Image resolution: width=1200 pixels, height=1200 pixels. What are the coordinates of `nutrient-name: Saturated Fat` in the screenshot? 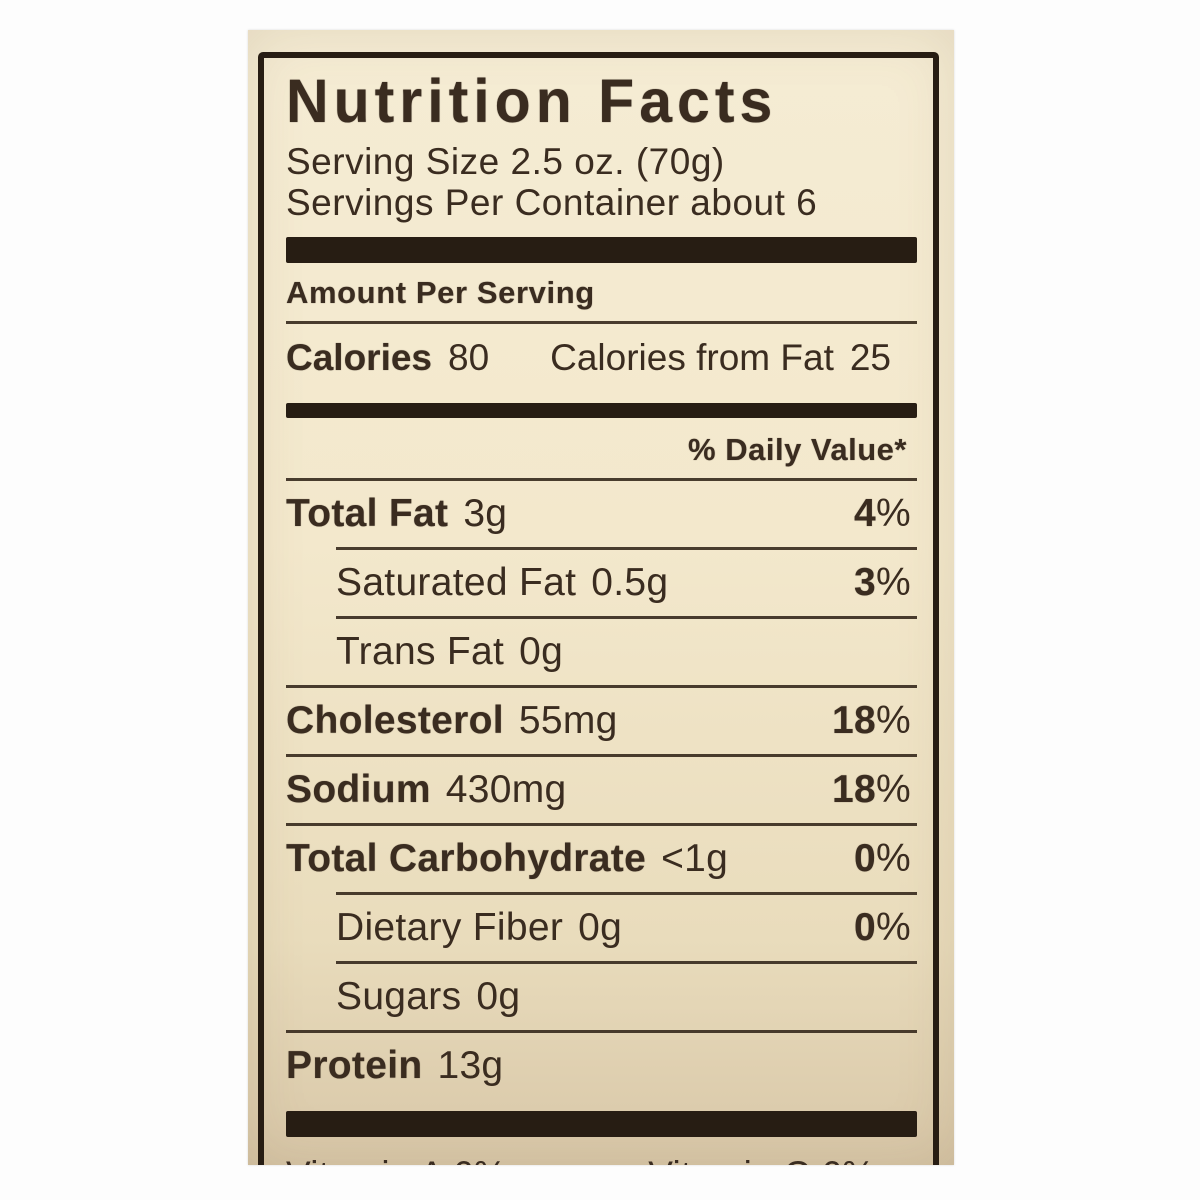 It's located at (456, 583).